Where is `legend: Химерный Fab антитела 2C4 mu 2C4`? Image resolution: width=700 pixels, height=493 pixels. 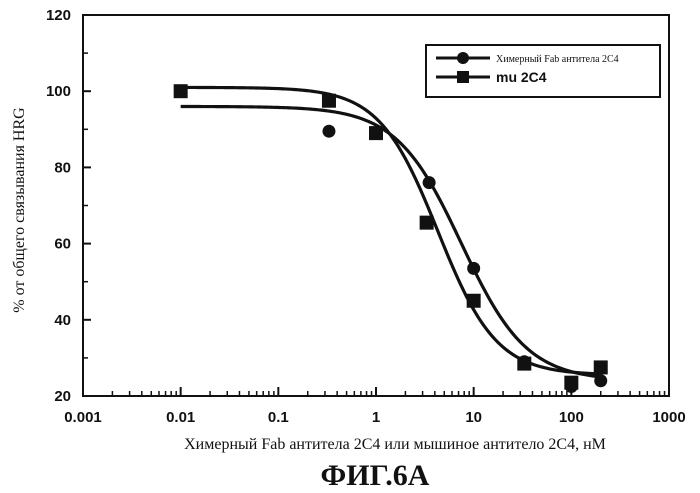 legend: Химерный Fab антитела 2C4 mu 2C4 is located at coordinates (543, 71).